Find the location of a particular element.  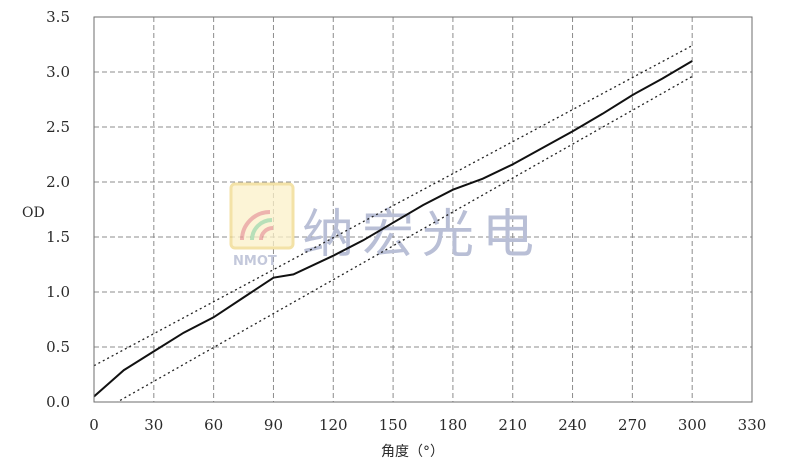

watermark-logo-arc-green is located at coordinates (261, 229).